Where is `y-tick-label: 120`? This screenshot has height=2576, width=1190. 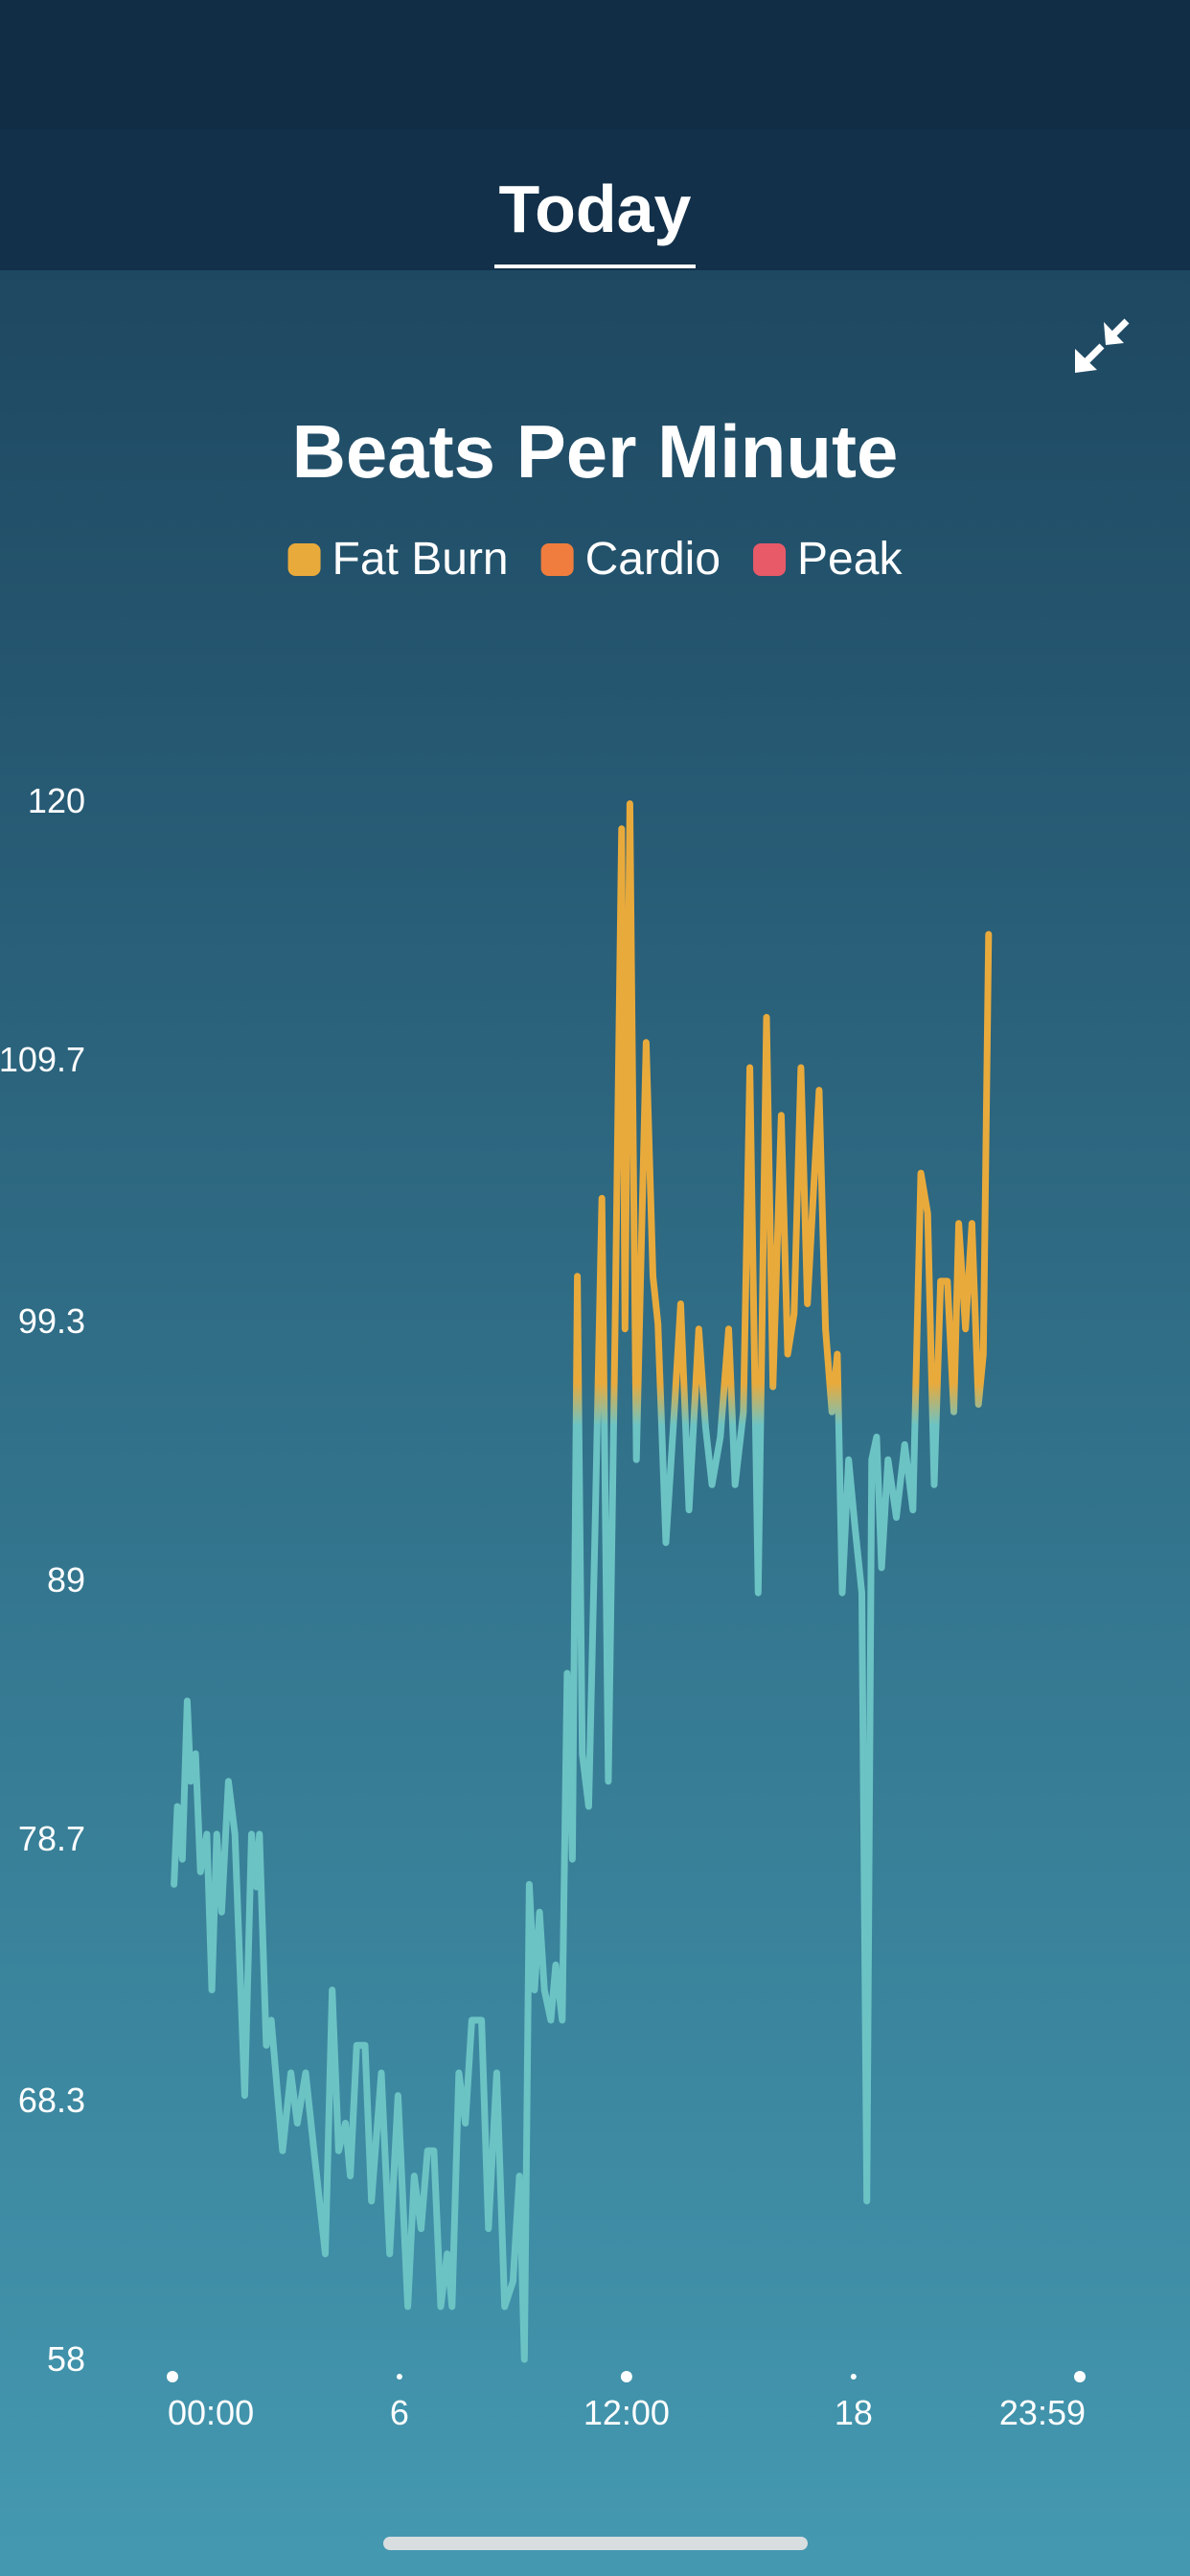 y-tick-label: 120 is located at coordinates (57, 800).